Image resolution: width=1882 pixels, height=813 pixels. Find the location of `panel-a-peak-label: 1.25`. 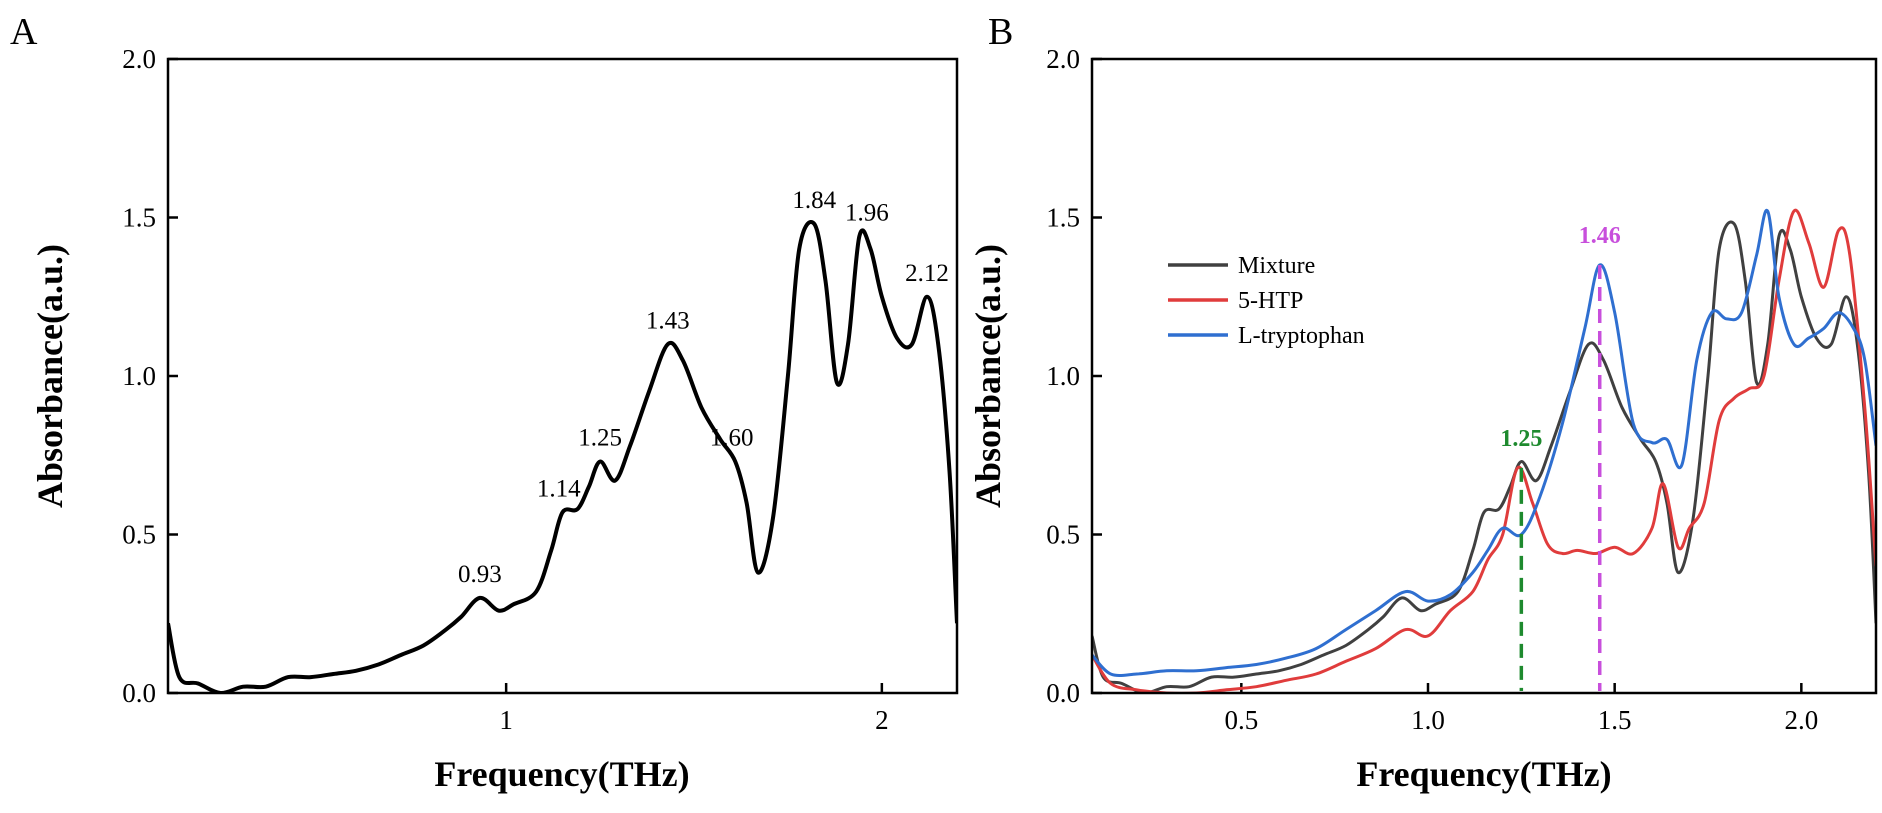

panel-a-peak-label: 1.25 is located at coordinates (600, 438).